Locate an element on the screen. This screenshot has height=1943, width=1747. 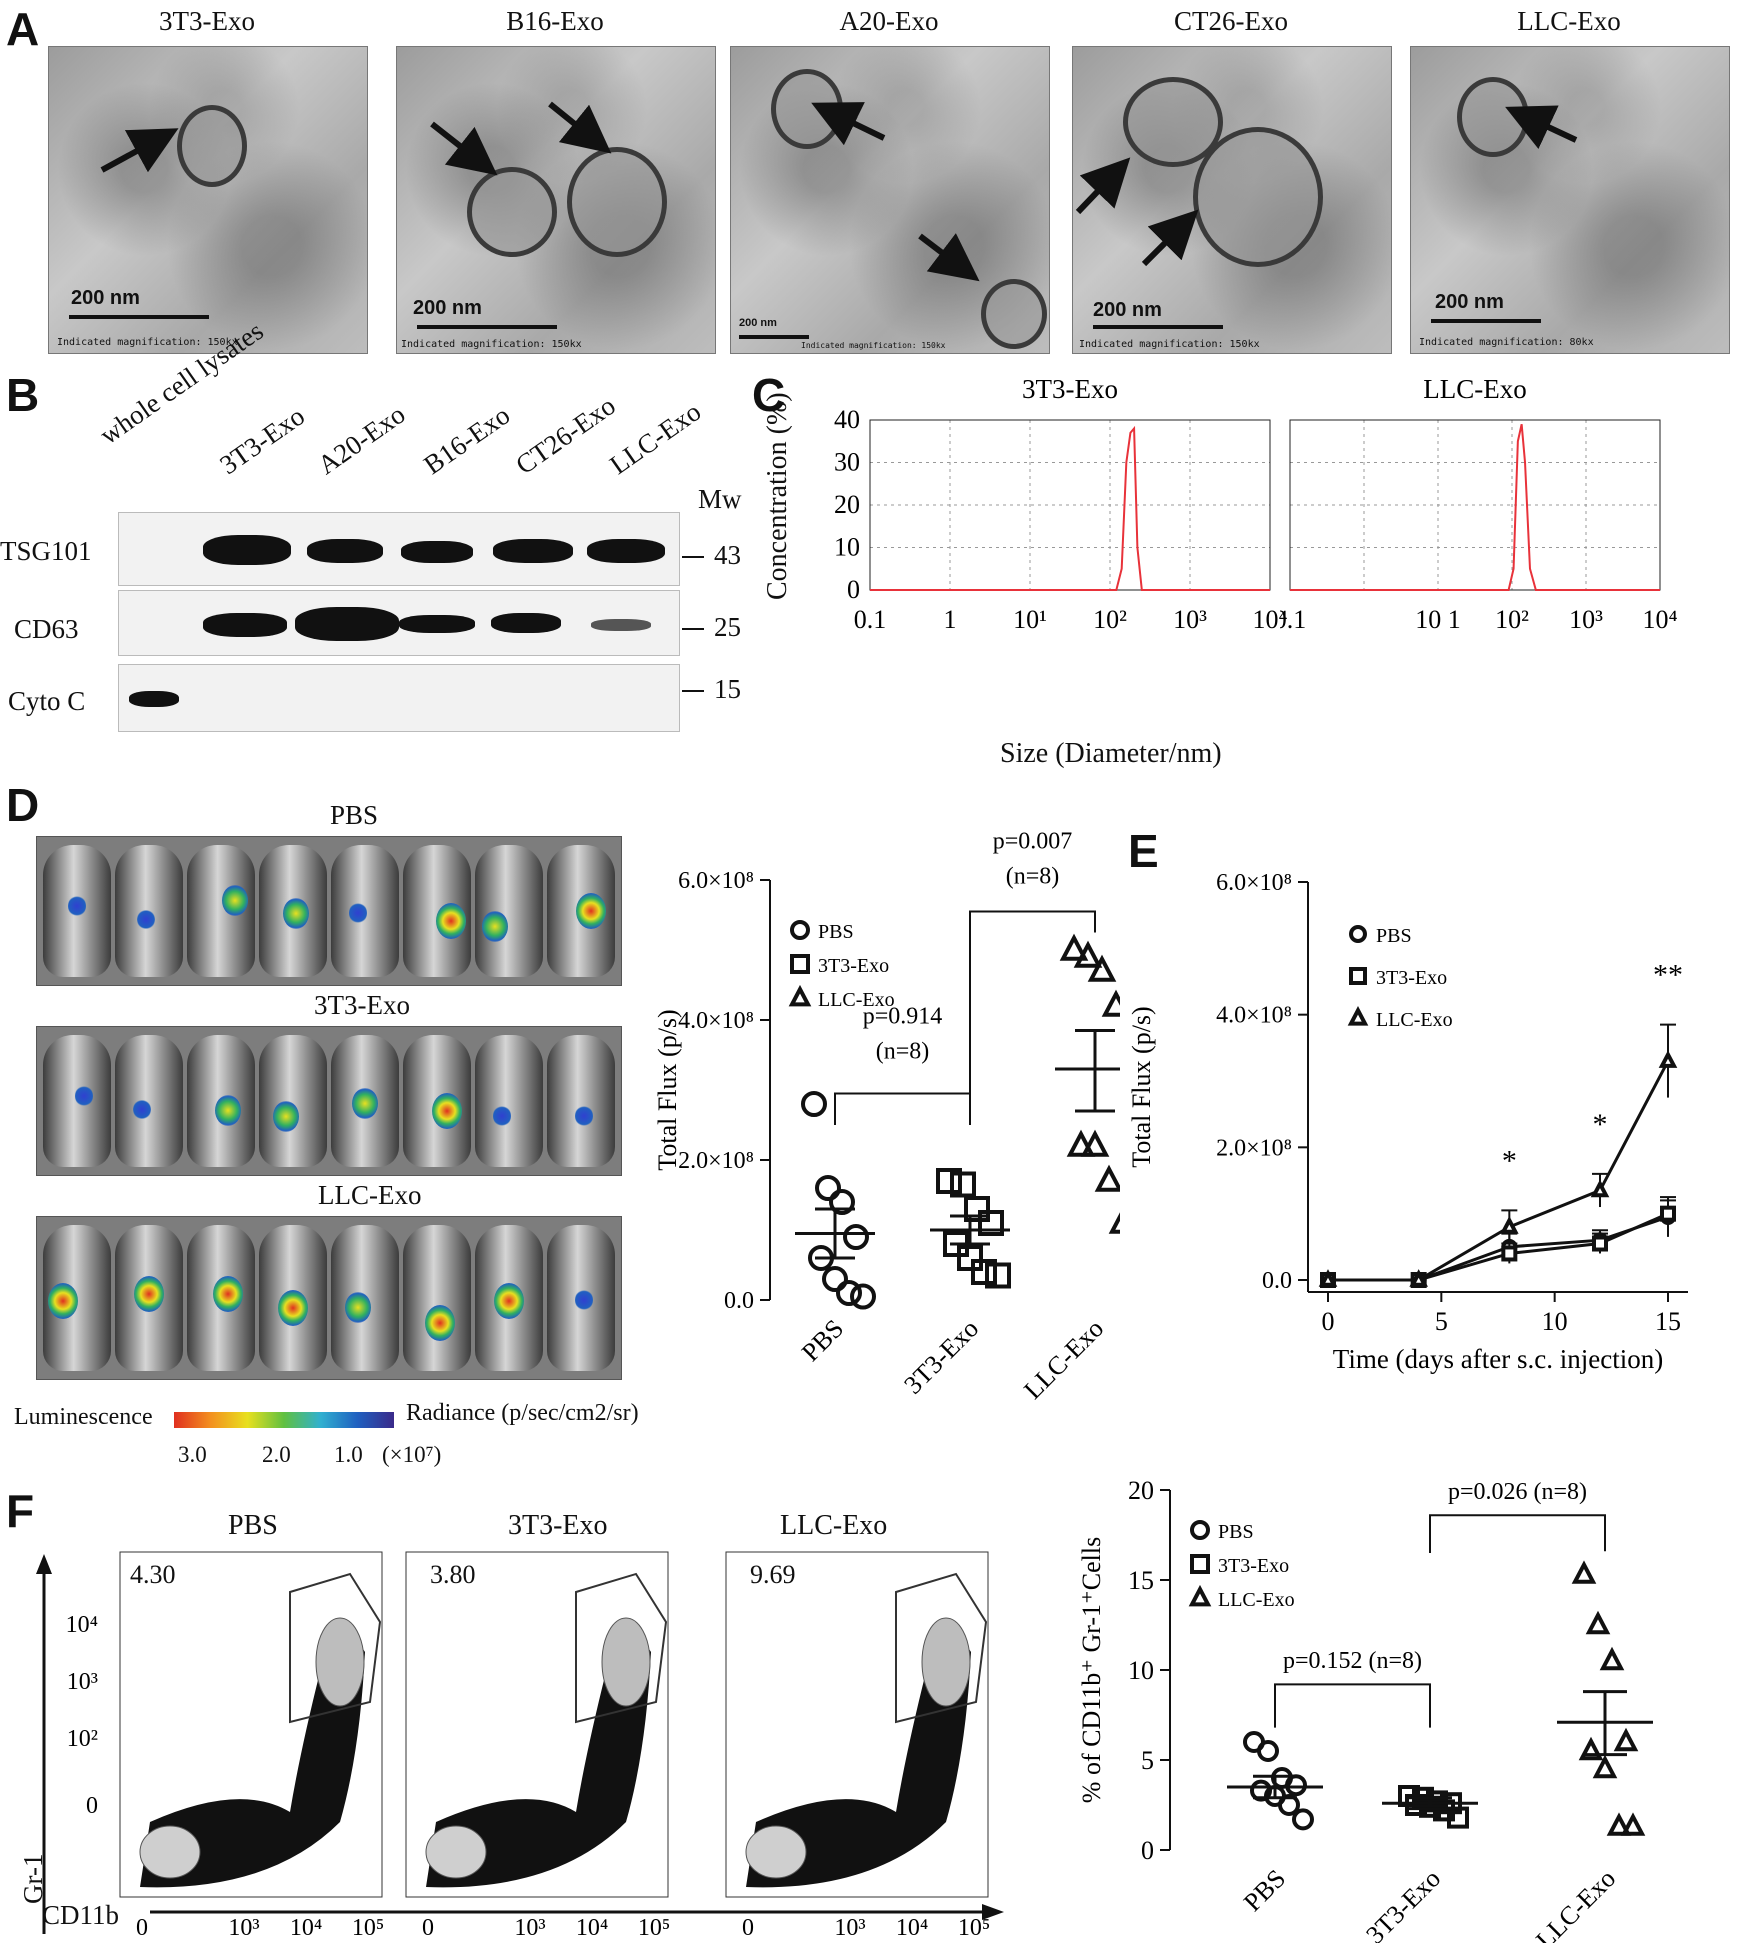
plot-frame is located at coordinates (1070, 505).